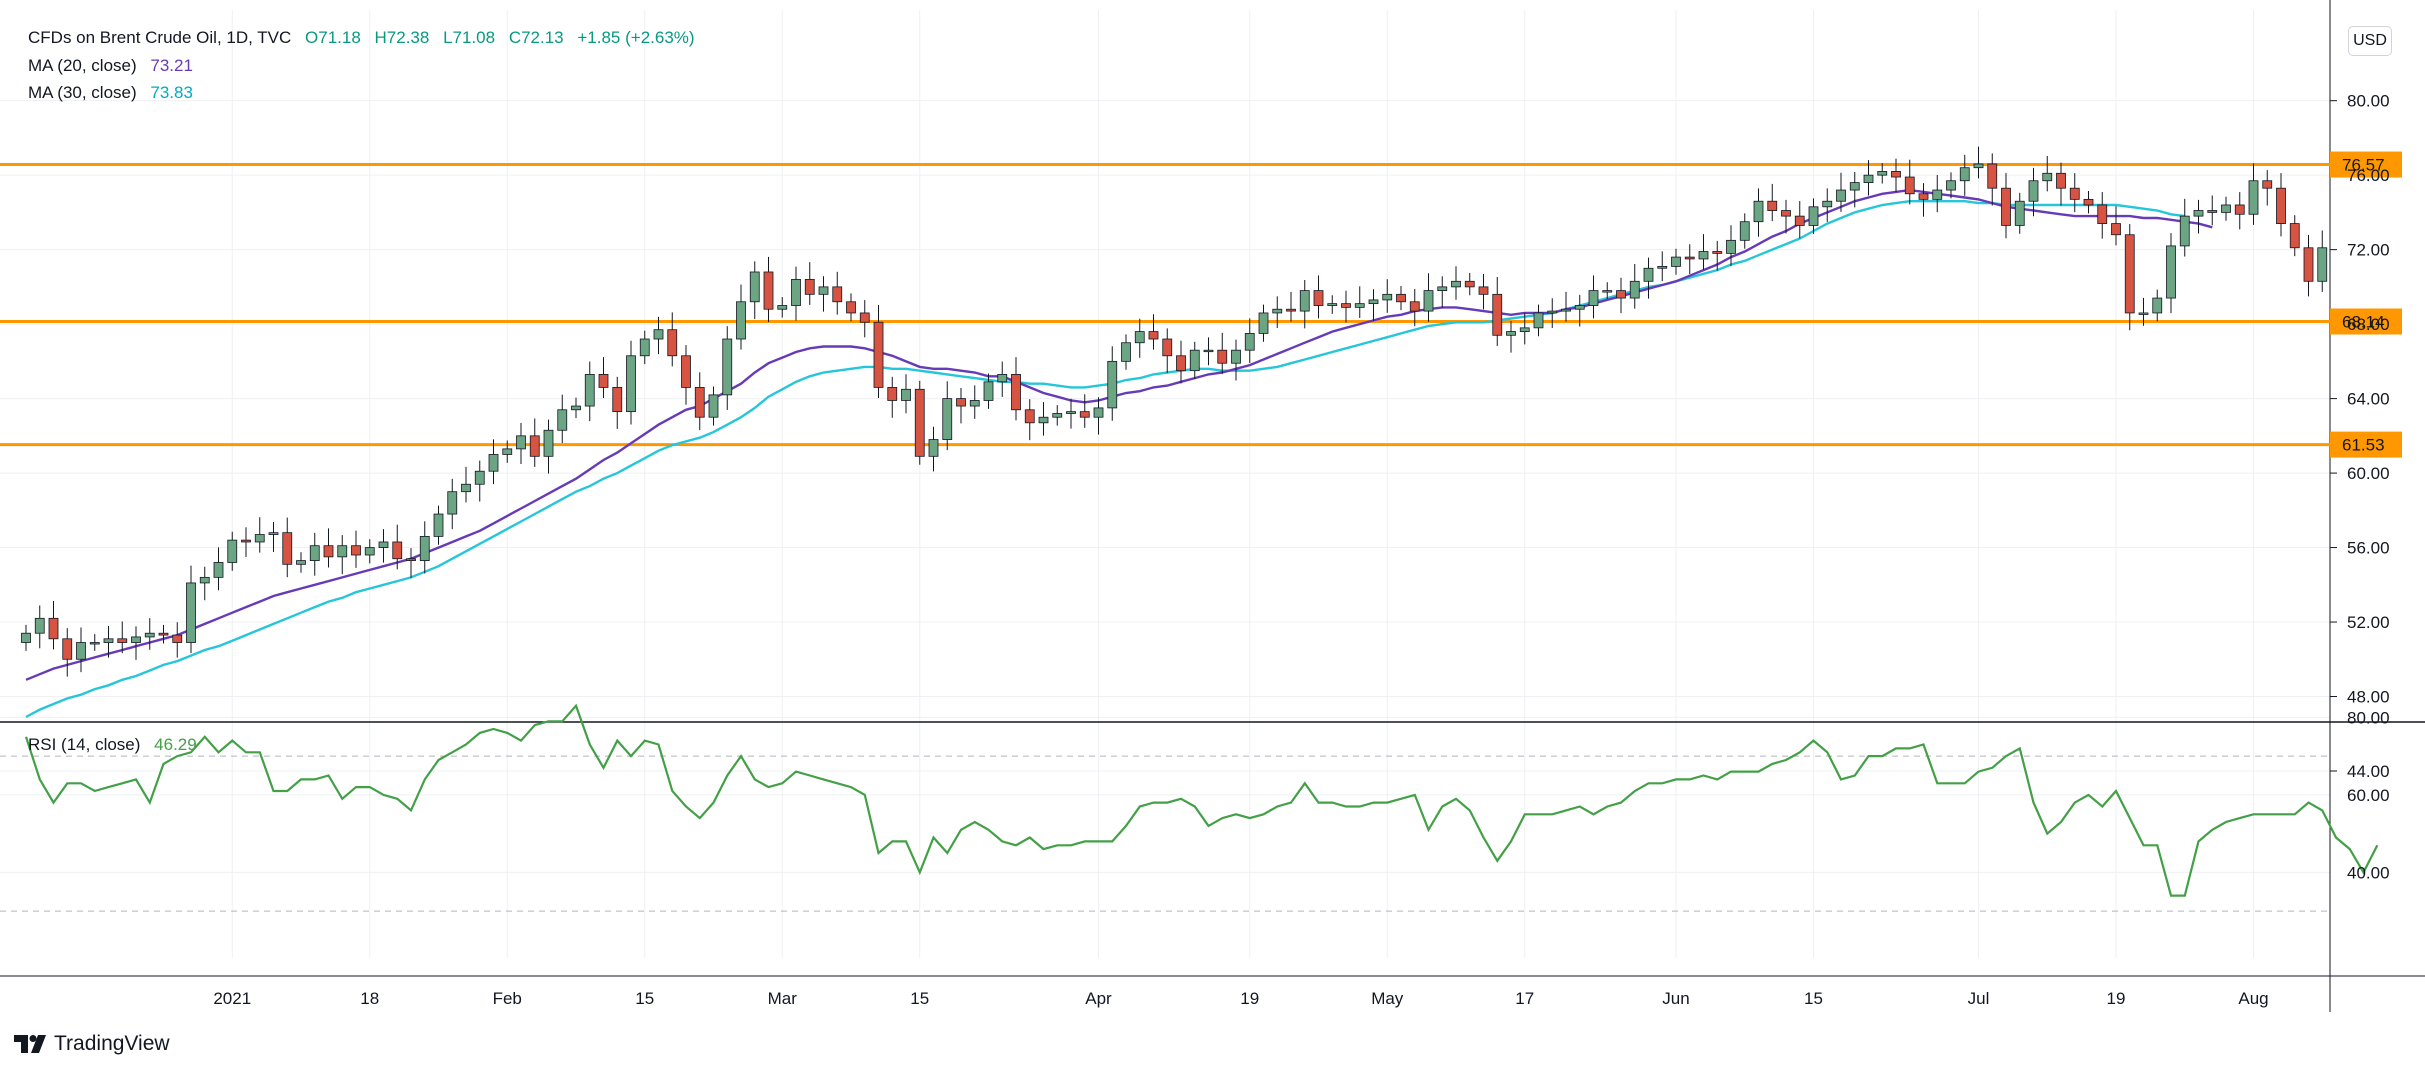  What do you see at coordinates (115, 66) in the screenshot?
I see `ma20-legend: MA (20, close) 73.21` at bounding box center [115, 66].